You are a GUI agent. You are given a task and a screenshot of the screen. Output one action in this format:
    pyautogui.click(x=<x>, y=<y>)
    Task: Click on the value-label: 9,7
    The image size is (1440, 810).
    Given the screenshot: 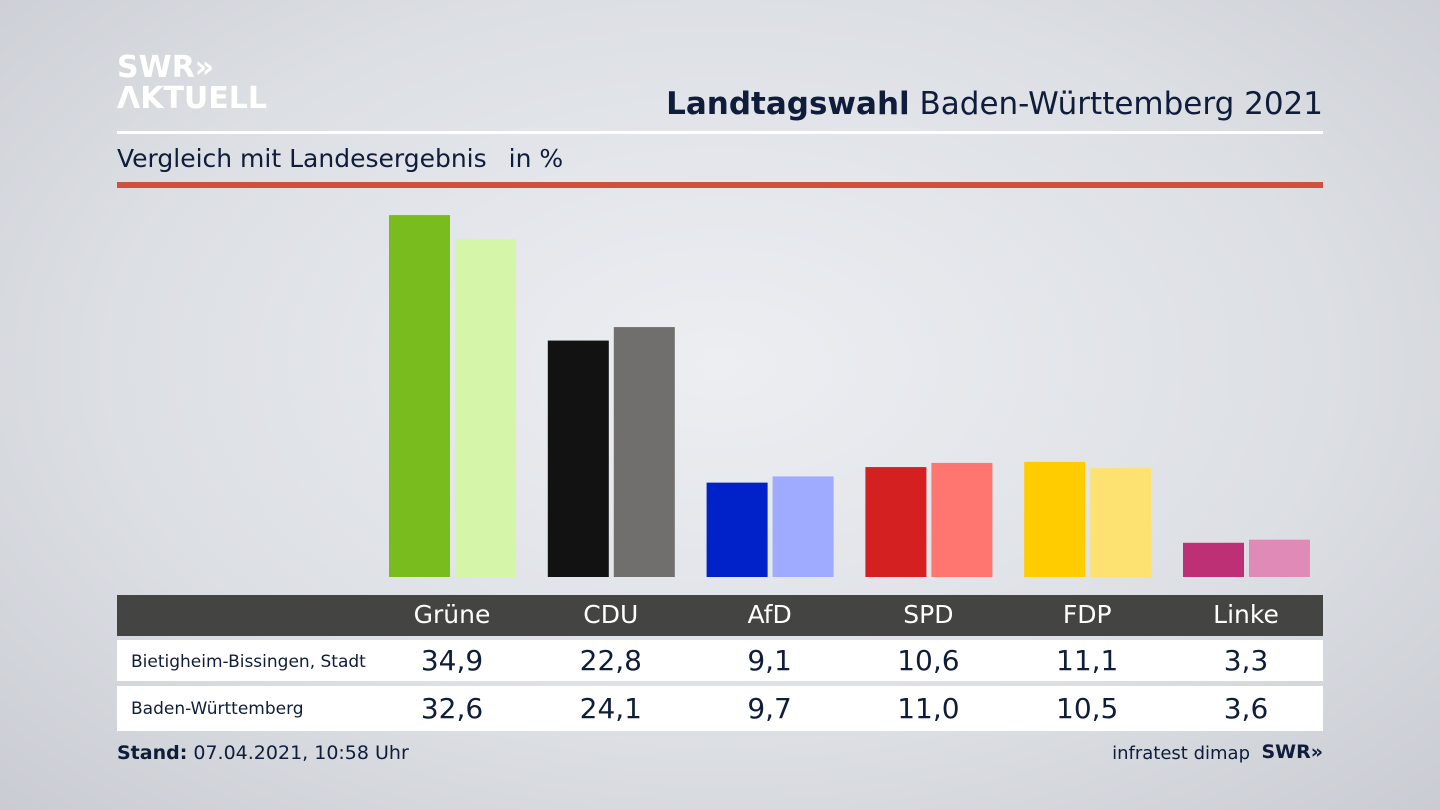 What is the action you would take?
    pyautogui.click(x=769, y=708)
    